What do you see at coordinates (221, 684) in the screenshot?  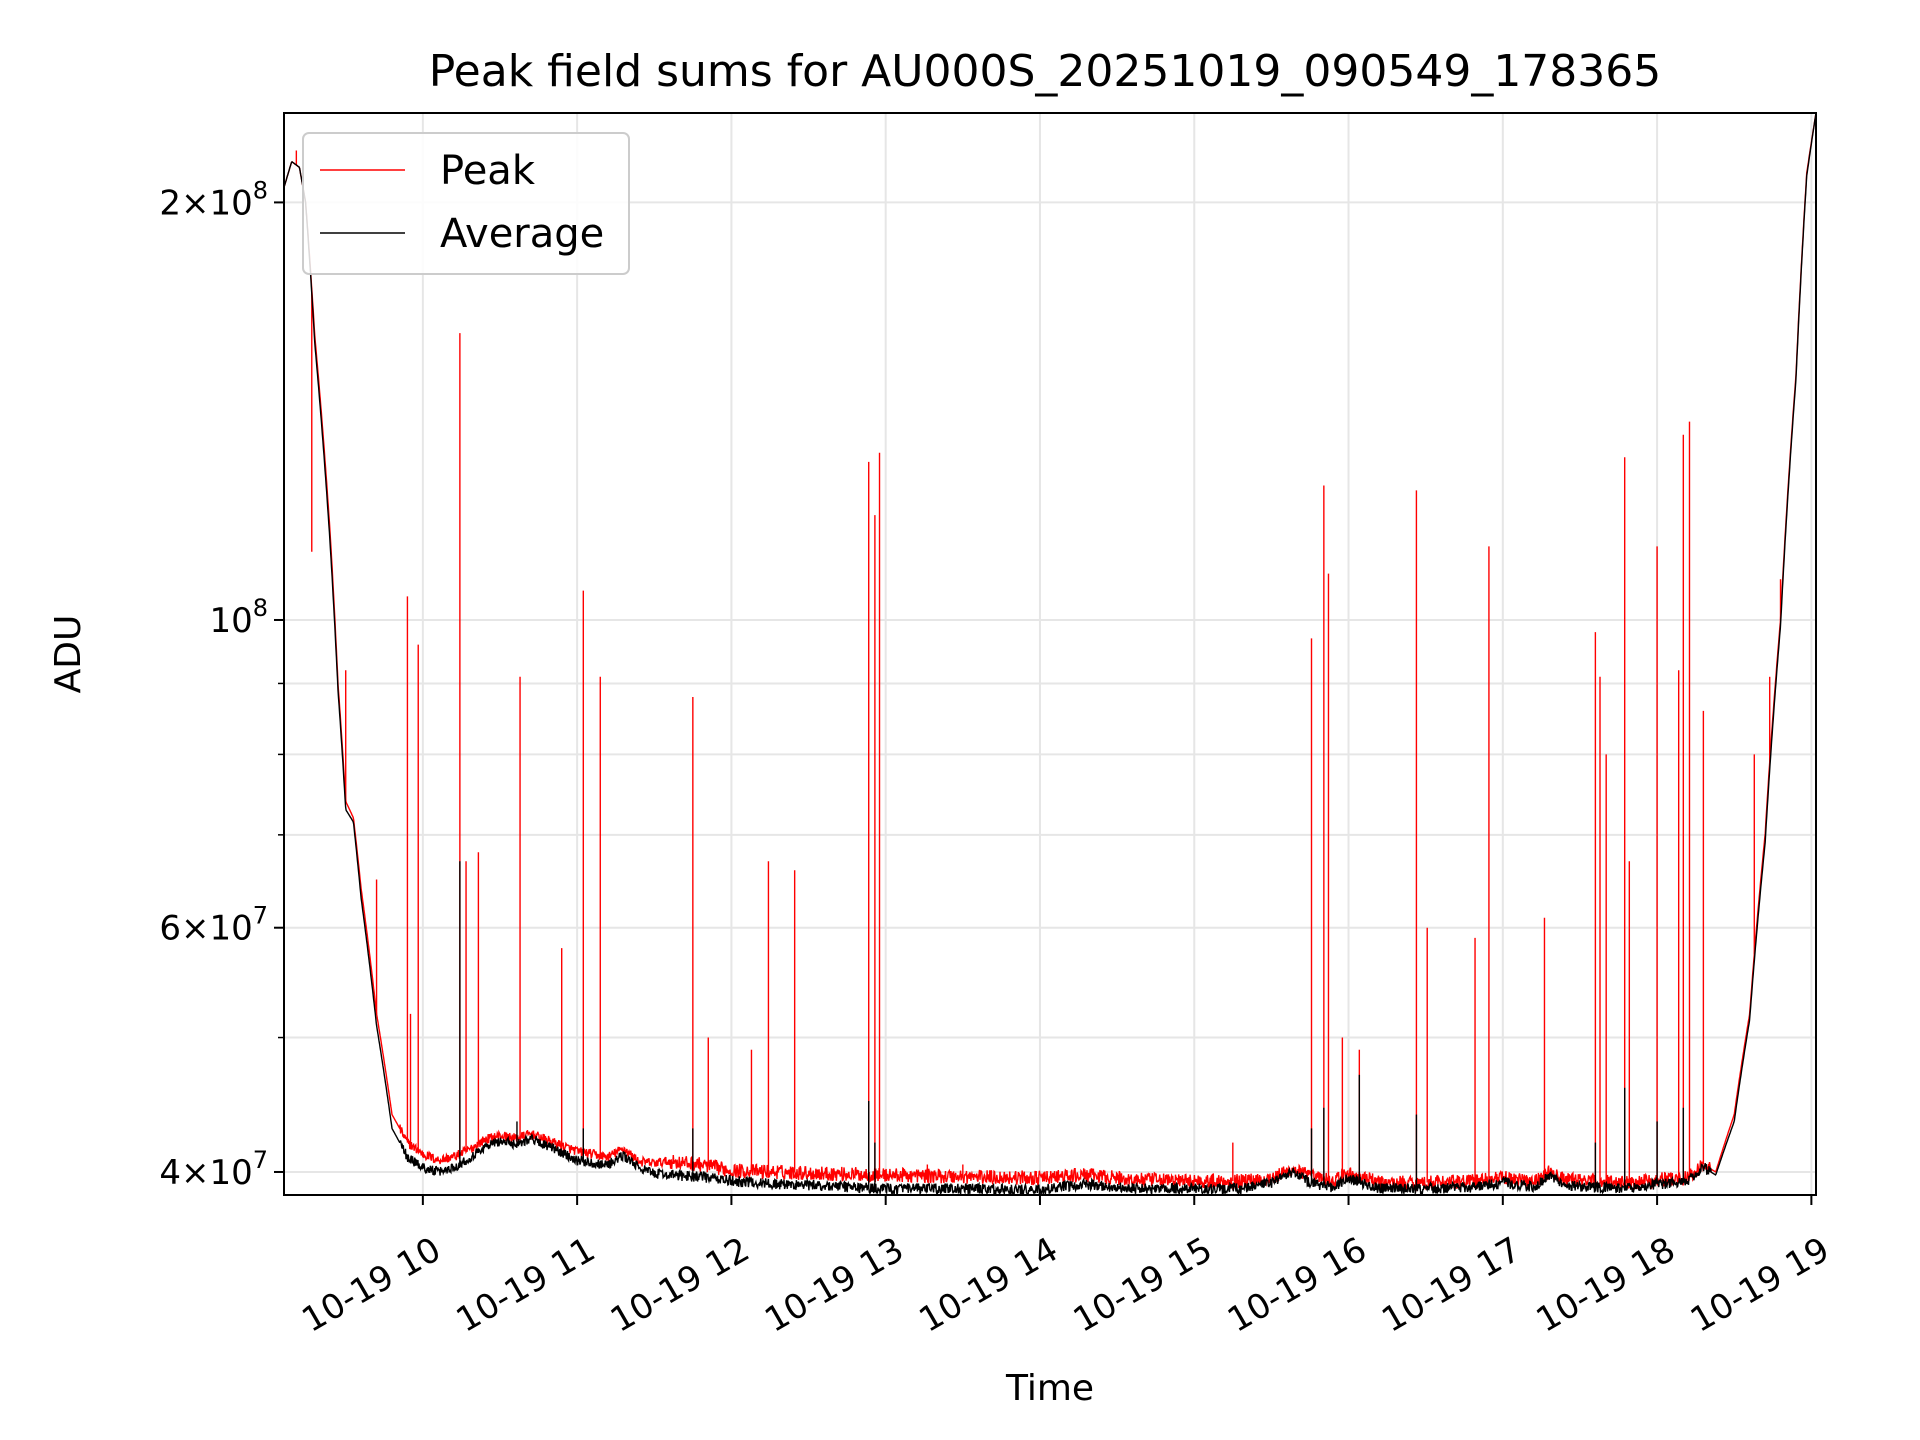 I see `y-axis: 4×107 6×107 108 2×108` at bounding box center [221, 684].